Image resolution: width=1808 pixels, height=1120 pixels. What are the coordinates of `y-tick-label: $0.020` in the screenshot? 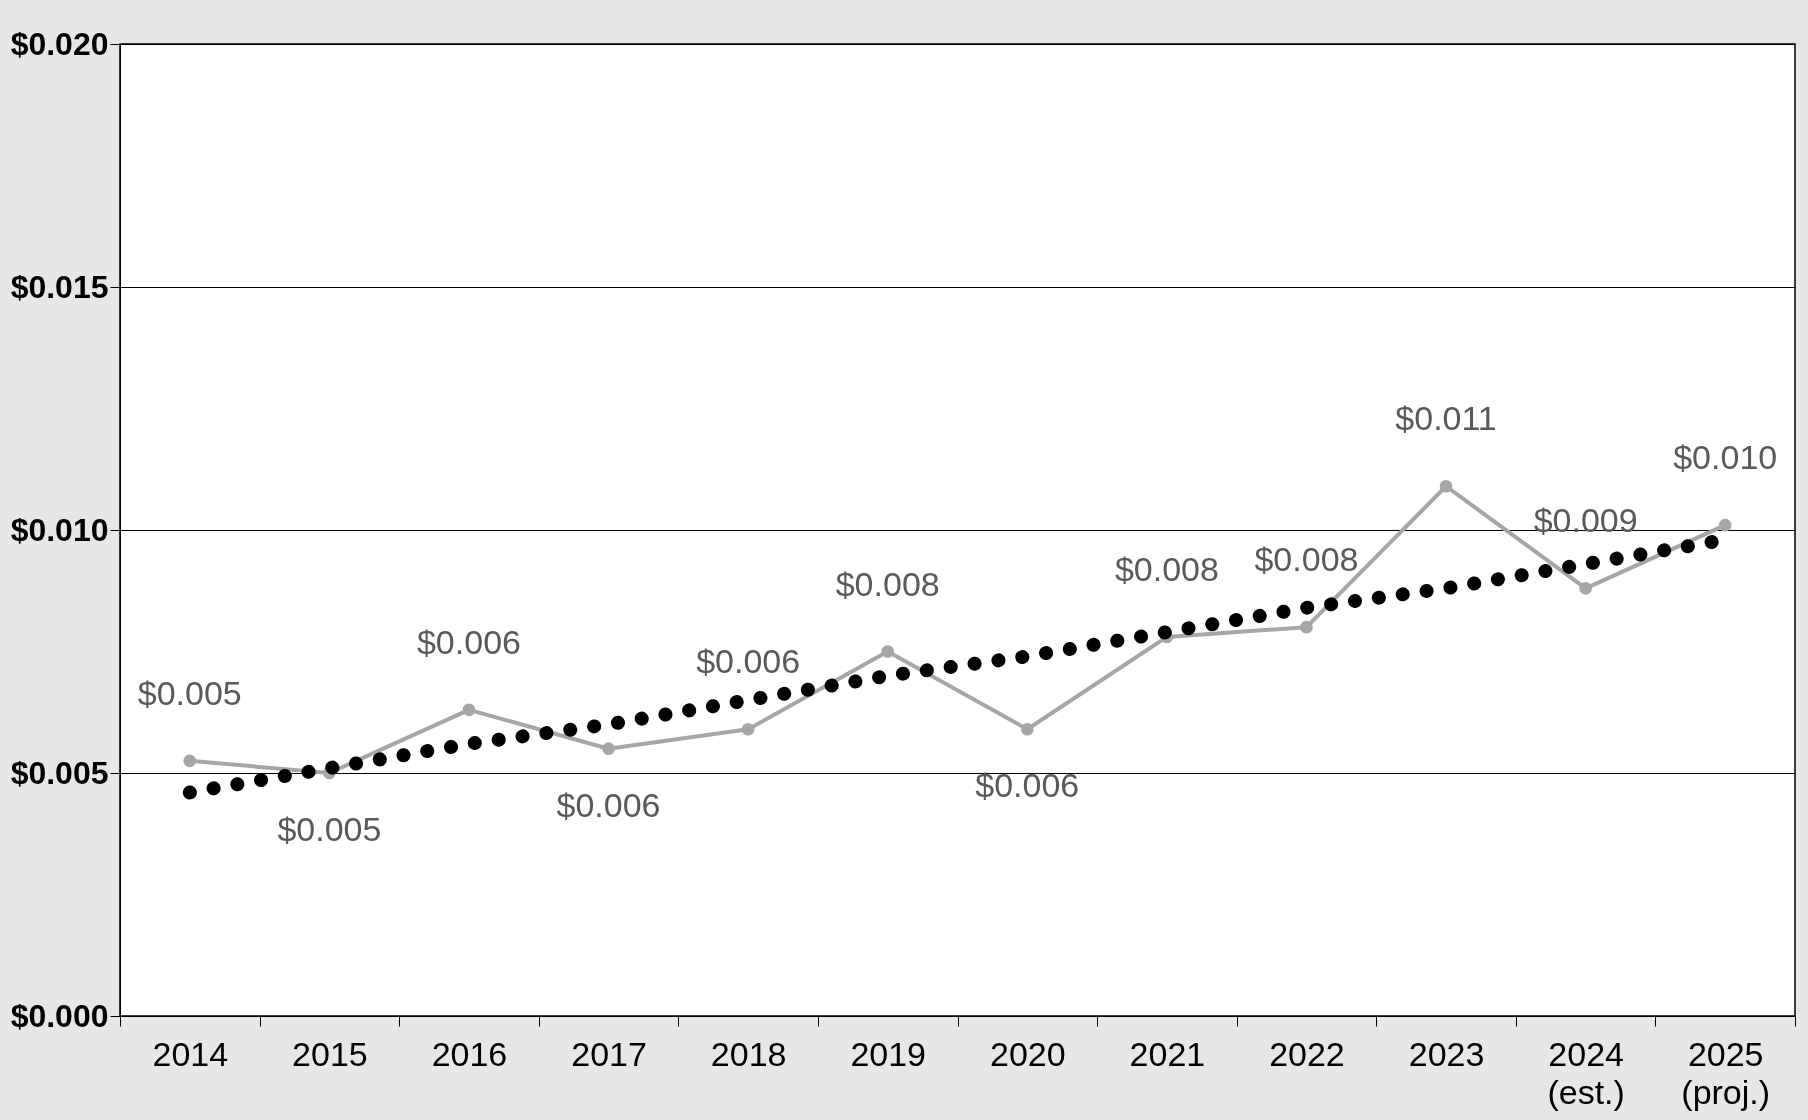 It's located at (59, 43).